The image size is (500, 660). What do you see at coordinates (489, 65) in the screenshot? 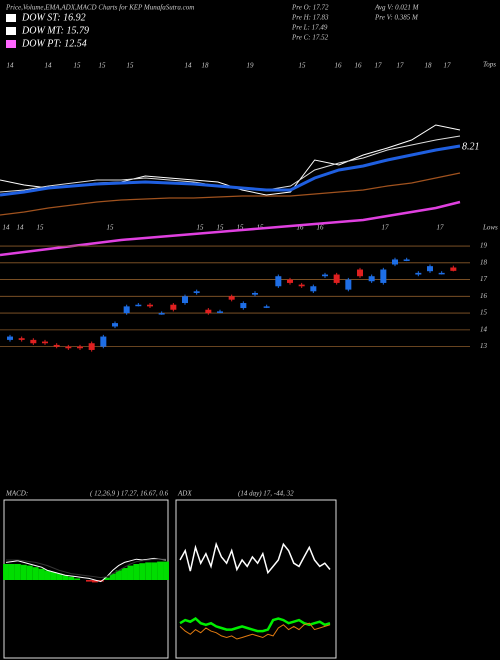
I see `tops-label: Tops` at bounding box center [489, 65].